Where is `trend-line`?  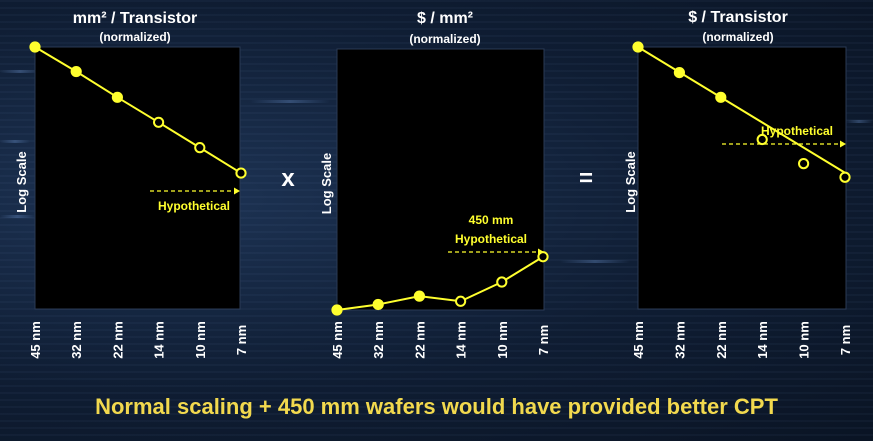
trend-line is located at coordinates (741, 110).